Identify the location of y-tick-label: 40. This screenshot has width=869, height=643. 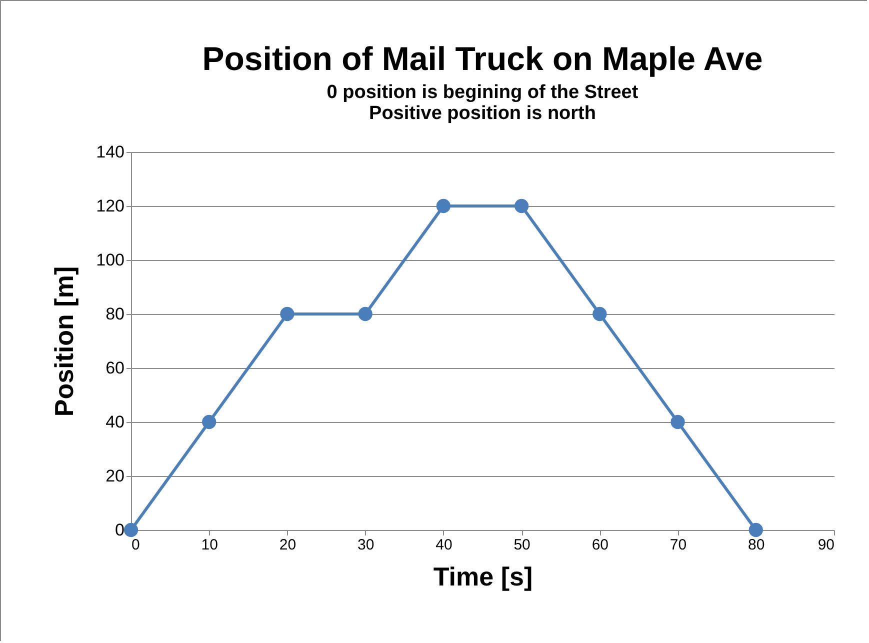
(115, 422).